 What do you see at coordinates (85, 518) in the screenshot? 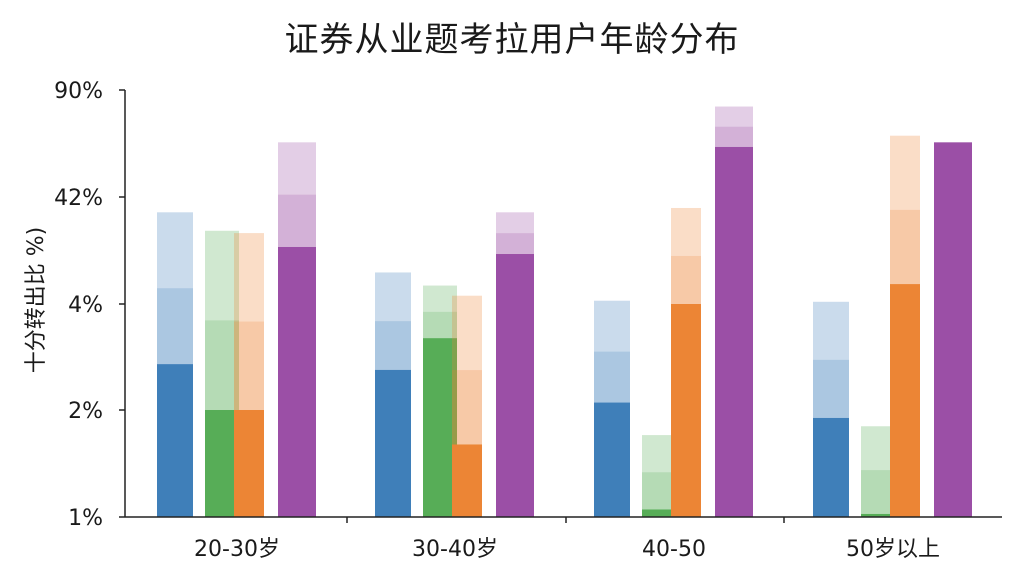
I see `y-tick-label: 1%` at bounding box center [85, 518].